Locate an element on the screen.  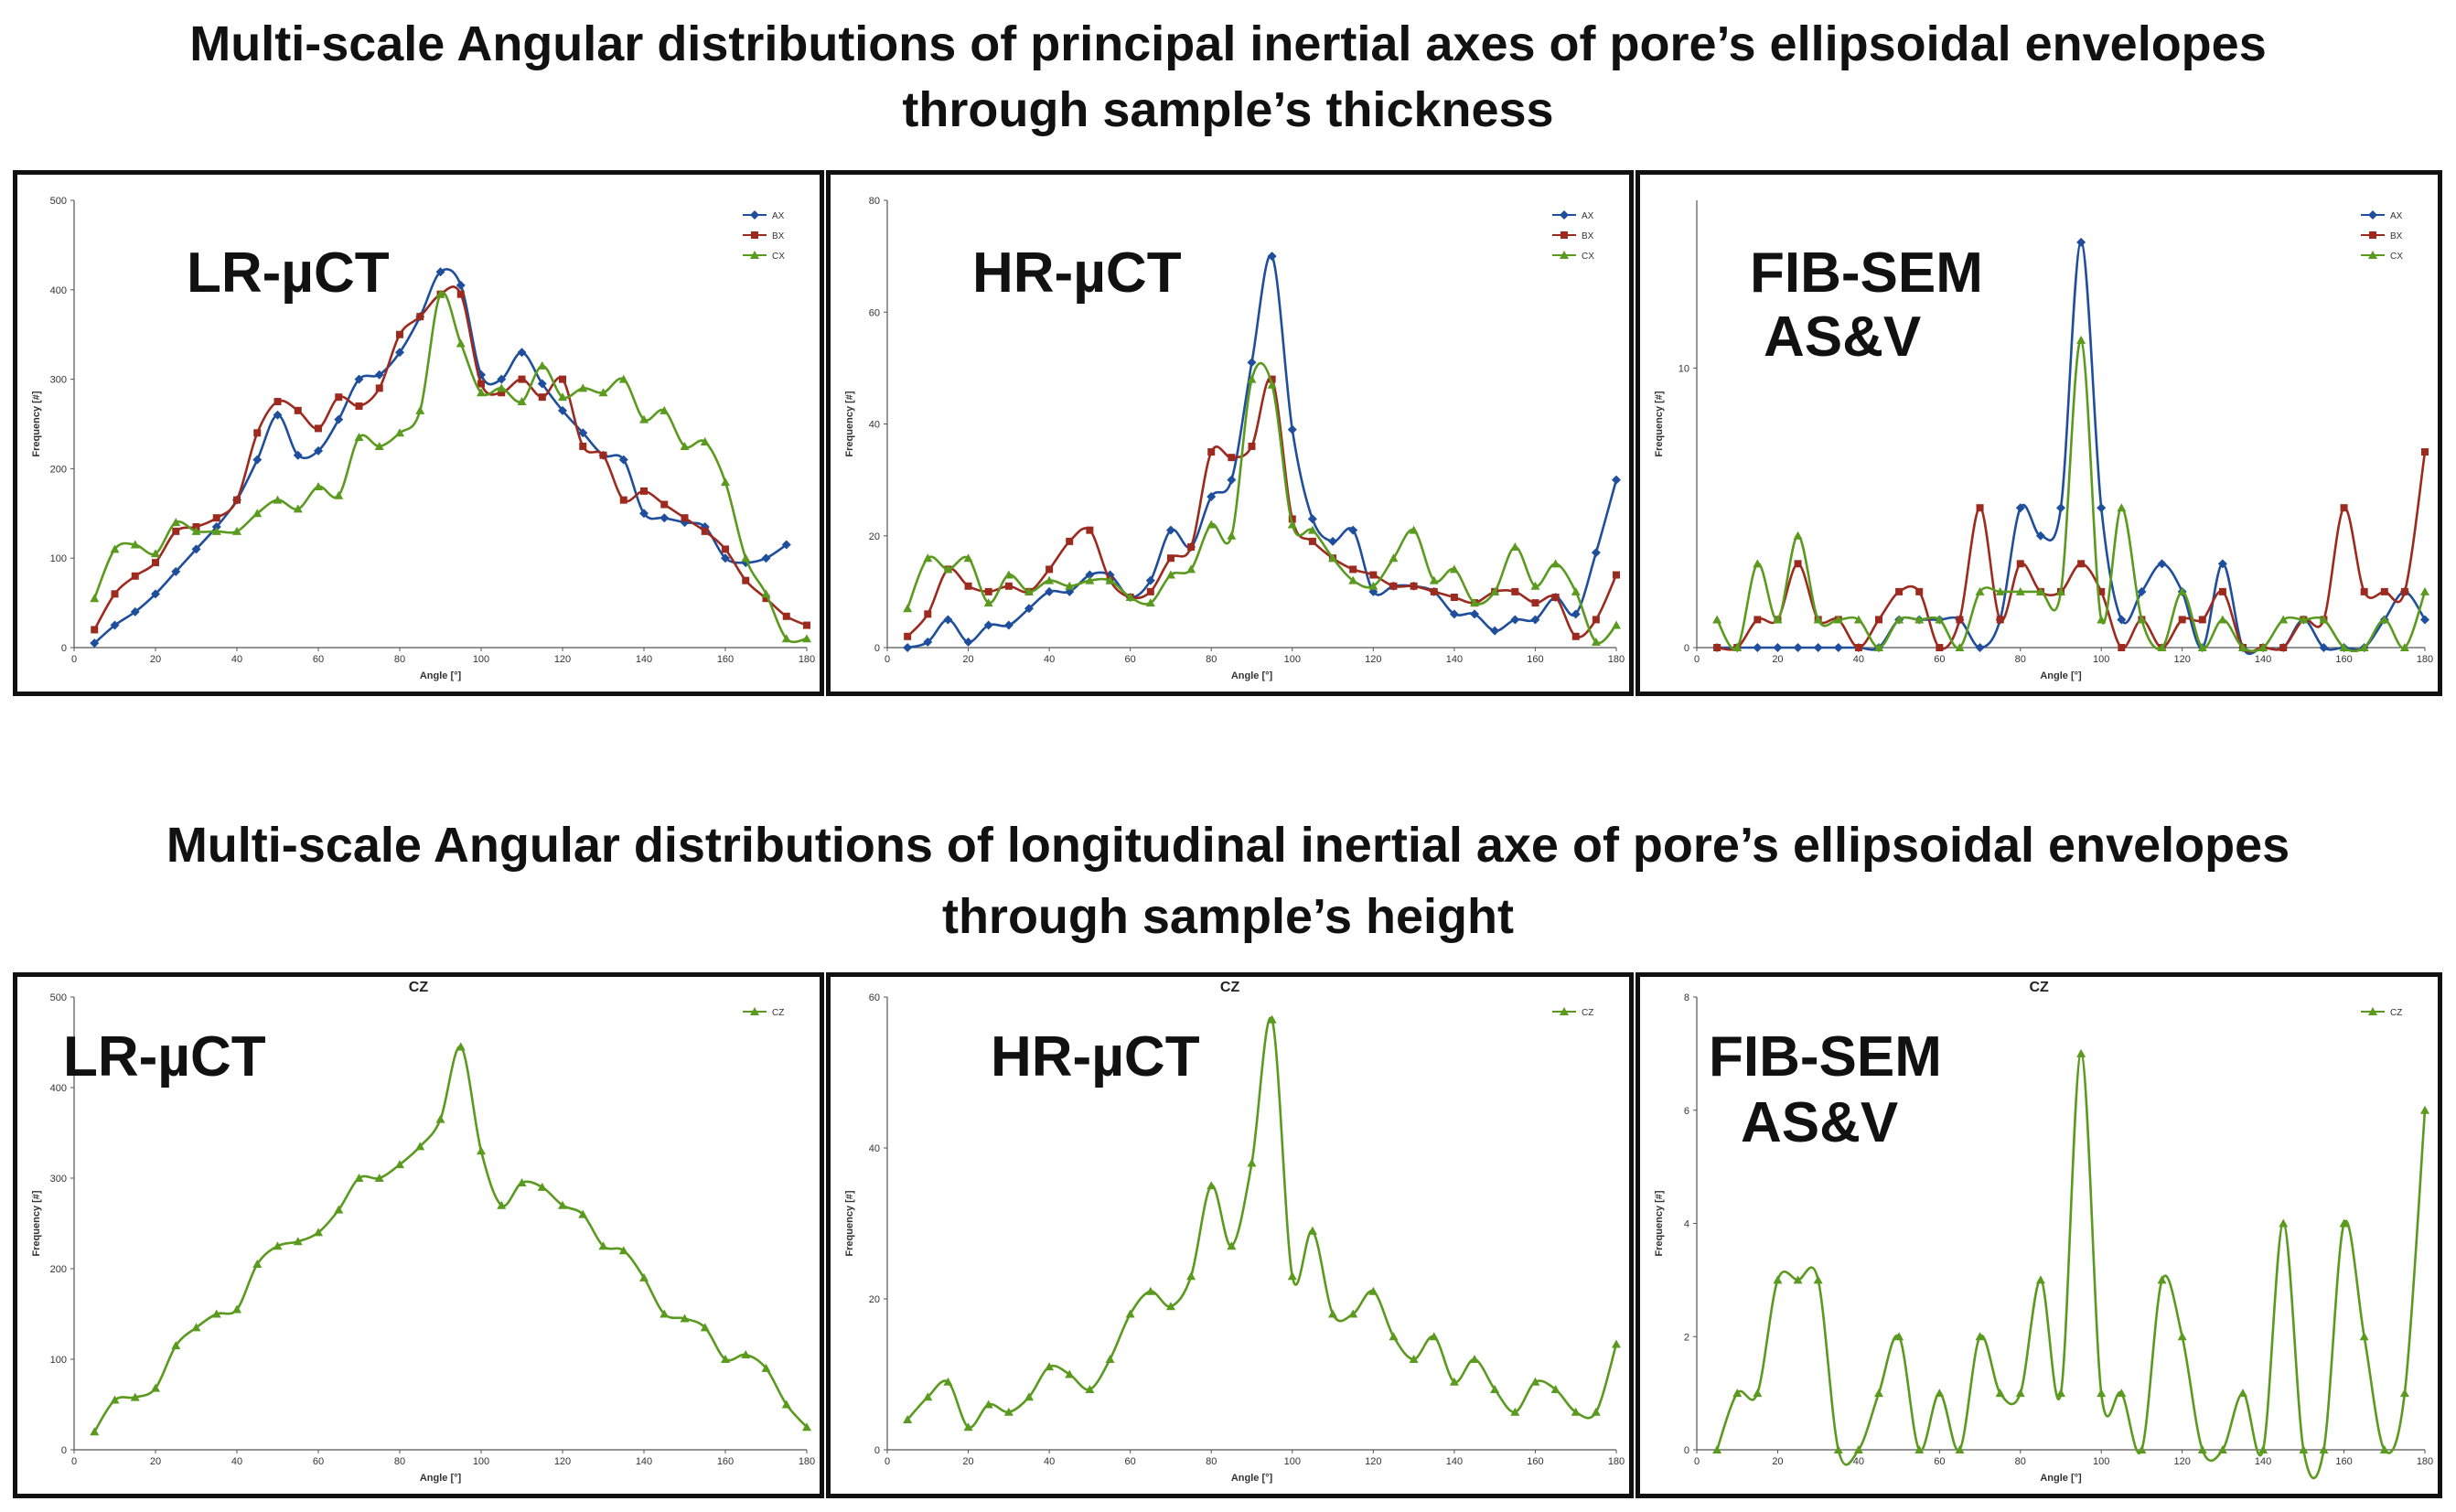
y-tick-label: 10 is located at coordinates (1684, 368).